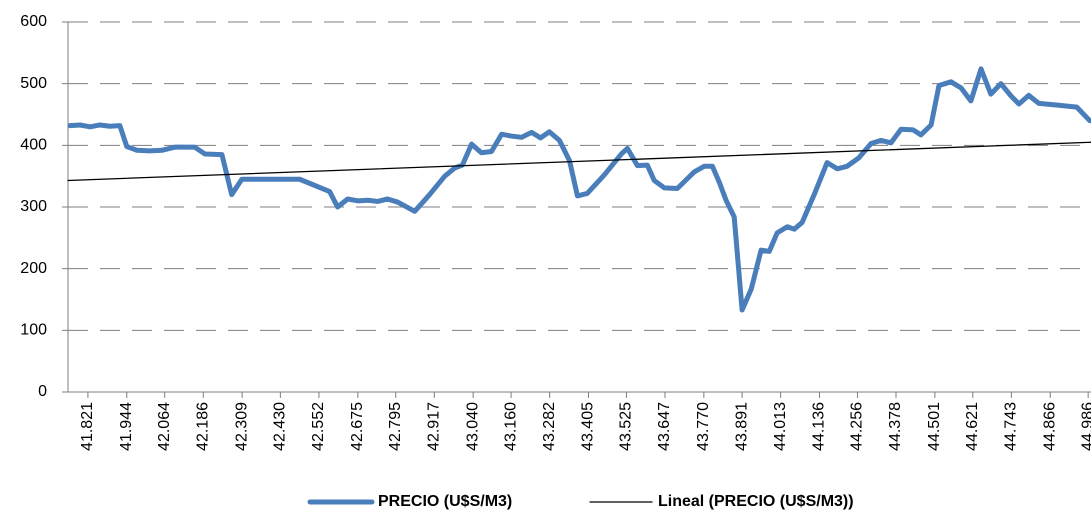 The width and height of the screenshot is (1091, 524). Describe the element at coordinates (126, 426) in the screenshot. I see `x-tick-label: 41.944` at that location.